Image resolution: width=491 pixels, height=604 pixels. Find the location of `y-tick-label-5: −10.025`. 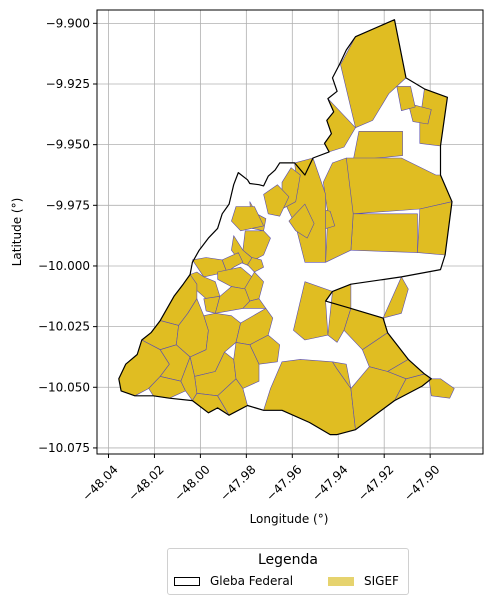

y-tick-label-5: −10.025 is located at coordinates (64, 327).